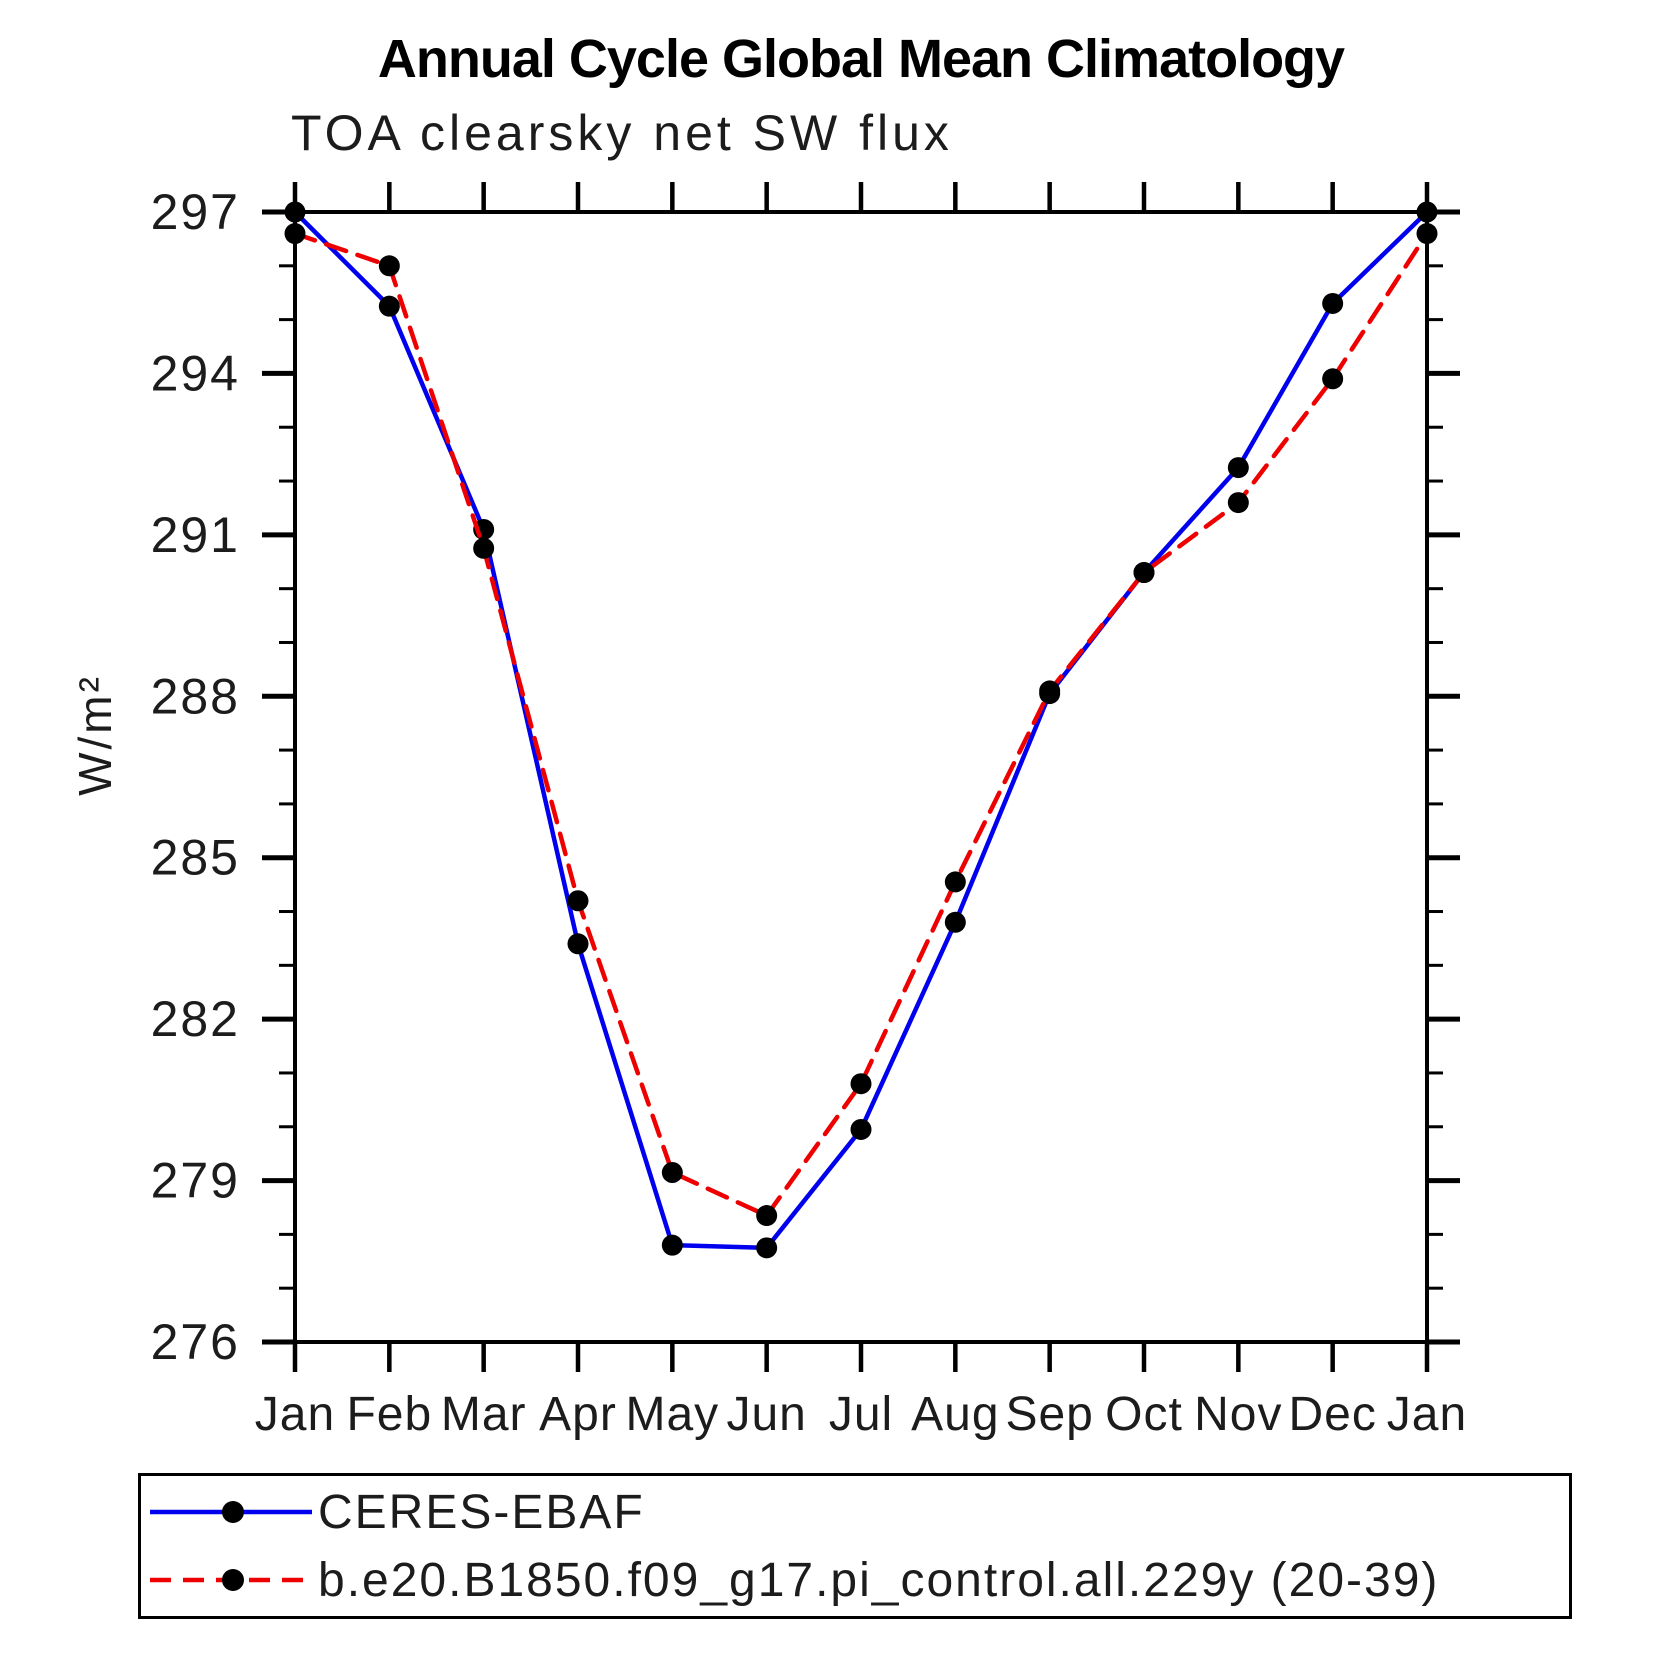 The image size is (1663, 1663). What do you see at coordinates (195, 212) in the screenshot?
I see `y-tick-label: 297` at bounding box center [195, 212].